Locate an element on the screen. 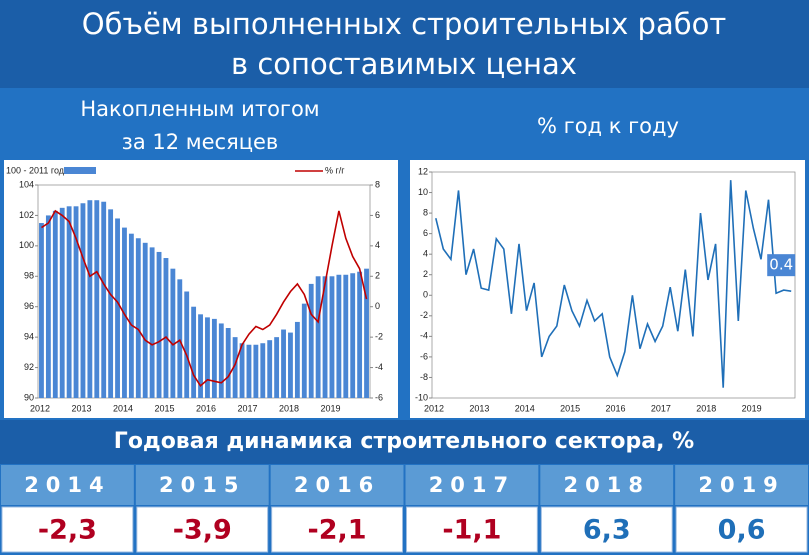  title-line: Объём выполненных строительных работ is located at coordinates (404, 24).